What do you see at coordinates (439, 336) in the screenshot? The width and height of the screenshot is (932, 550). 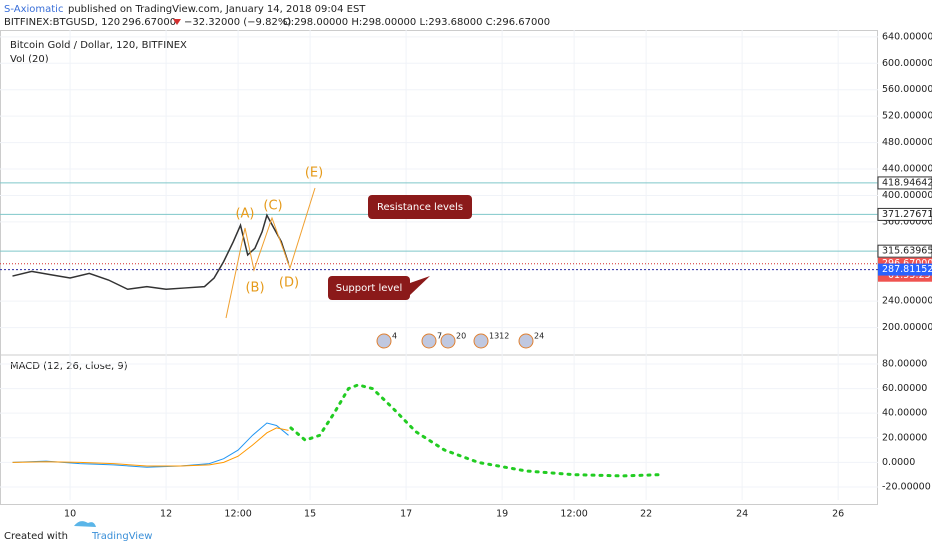 I see `event-count: 7` at bounding box center [439, 336].